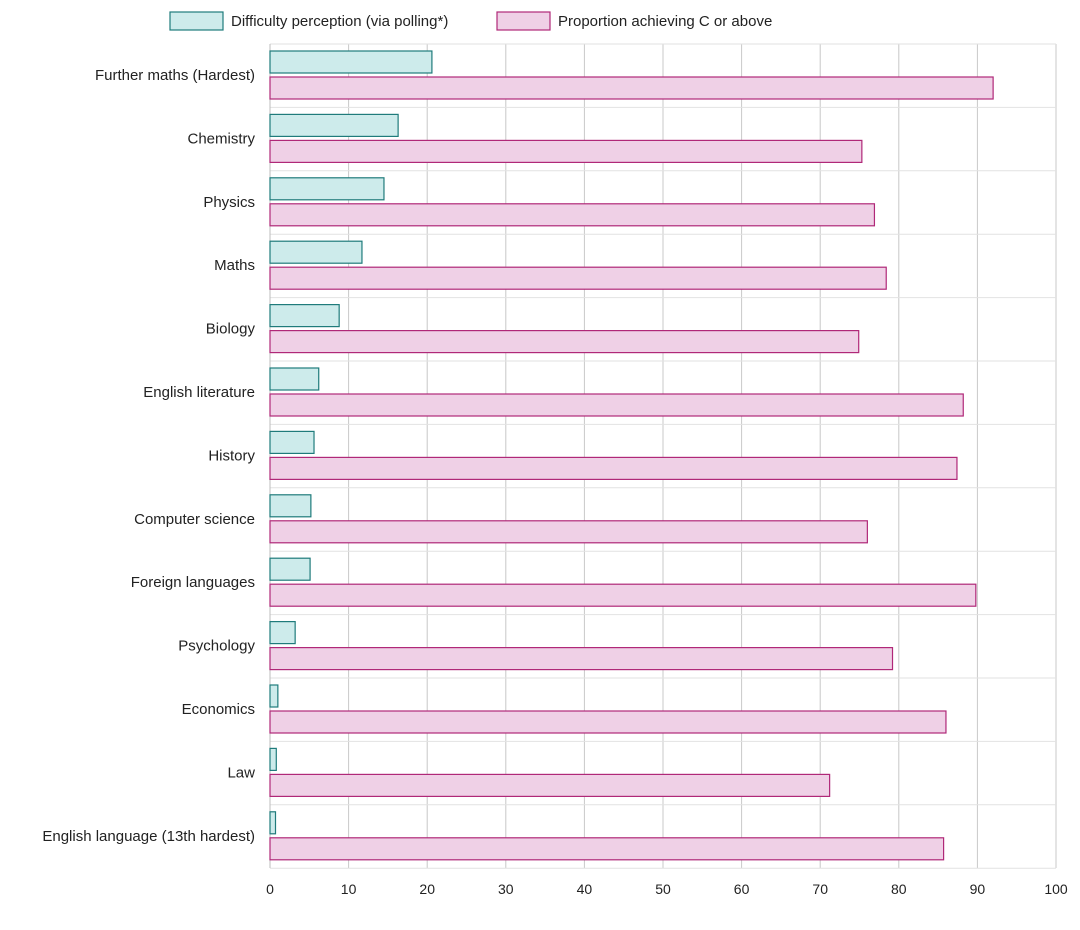 This screenshot has width=1080, height=930. I want to click on x-tick-label: 40, so click(585, 889).